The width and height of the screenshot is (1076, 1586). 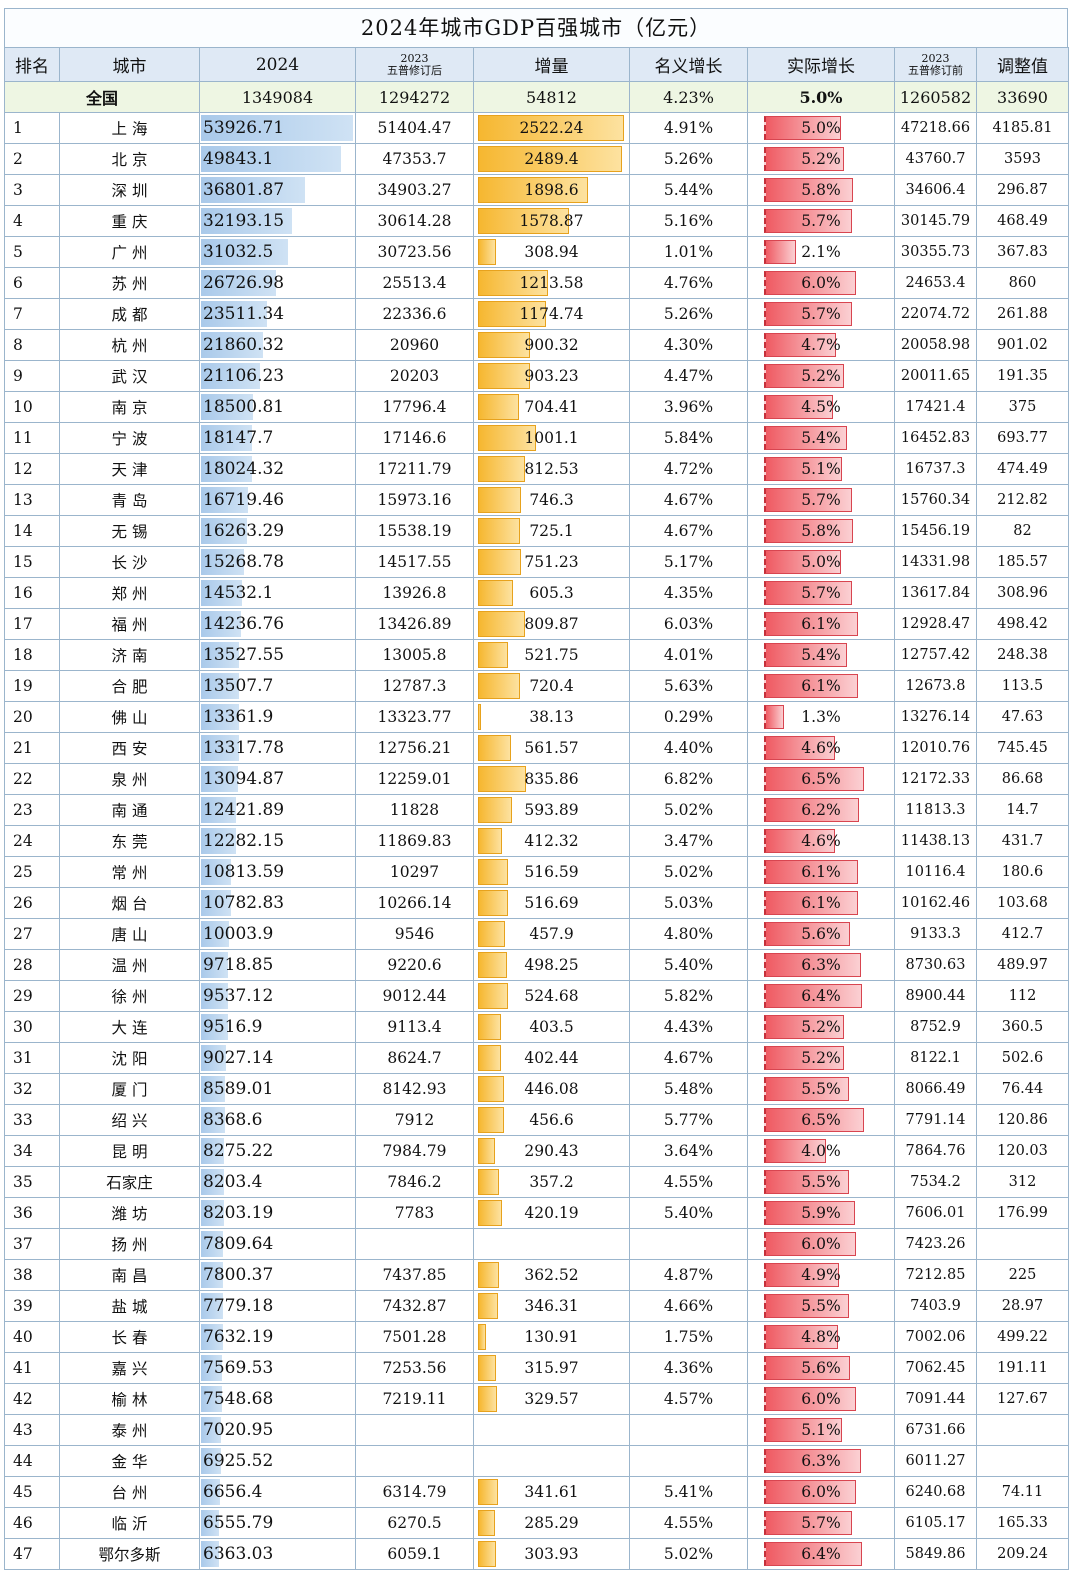 I want to click on rank-cell-value: 33, so click(x=23, y=1120).